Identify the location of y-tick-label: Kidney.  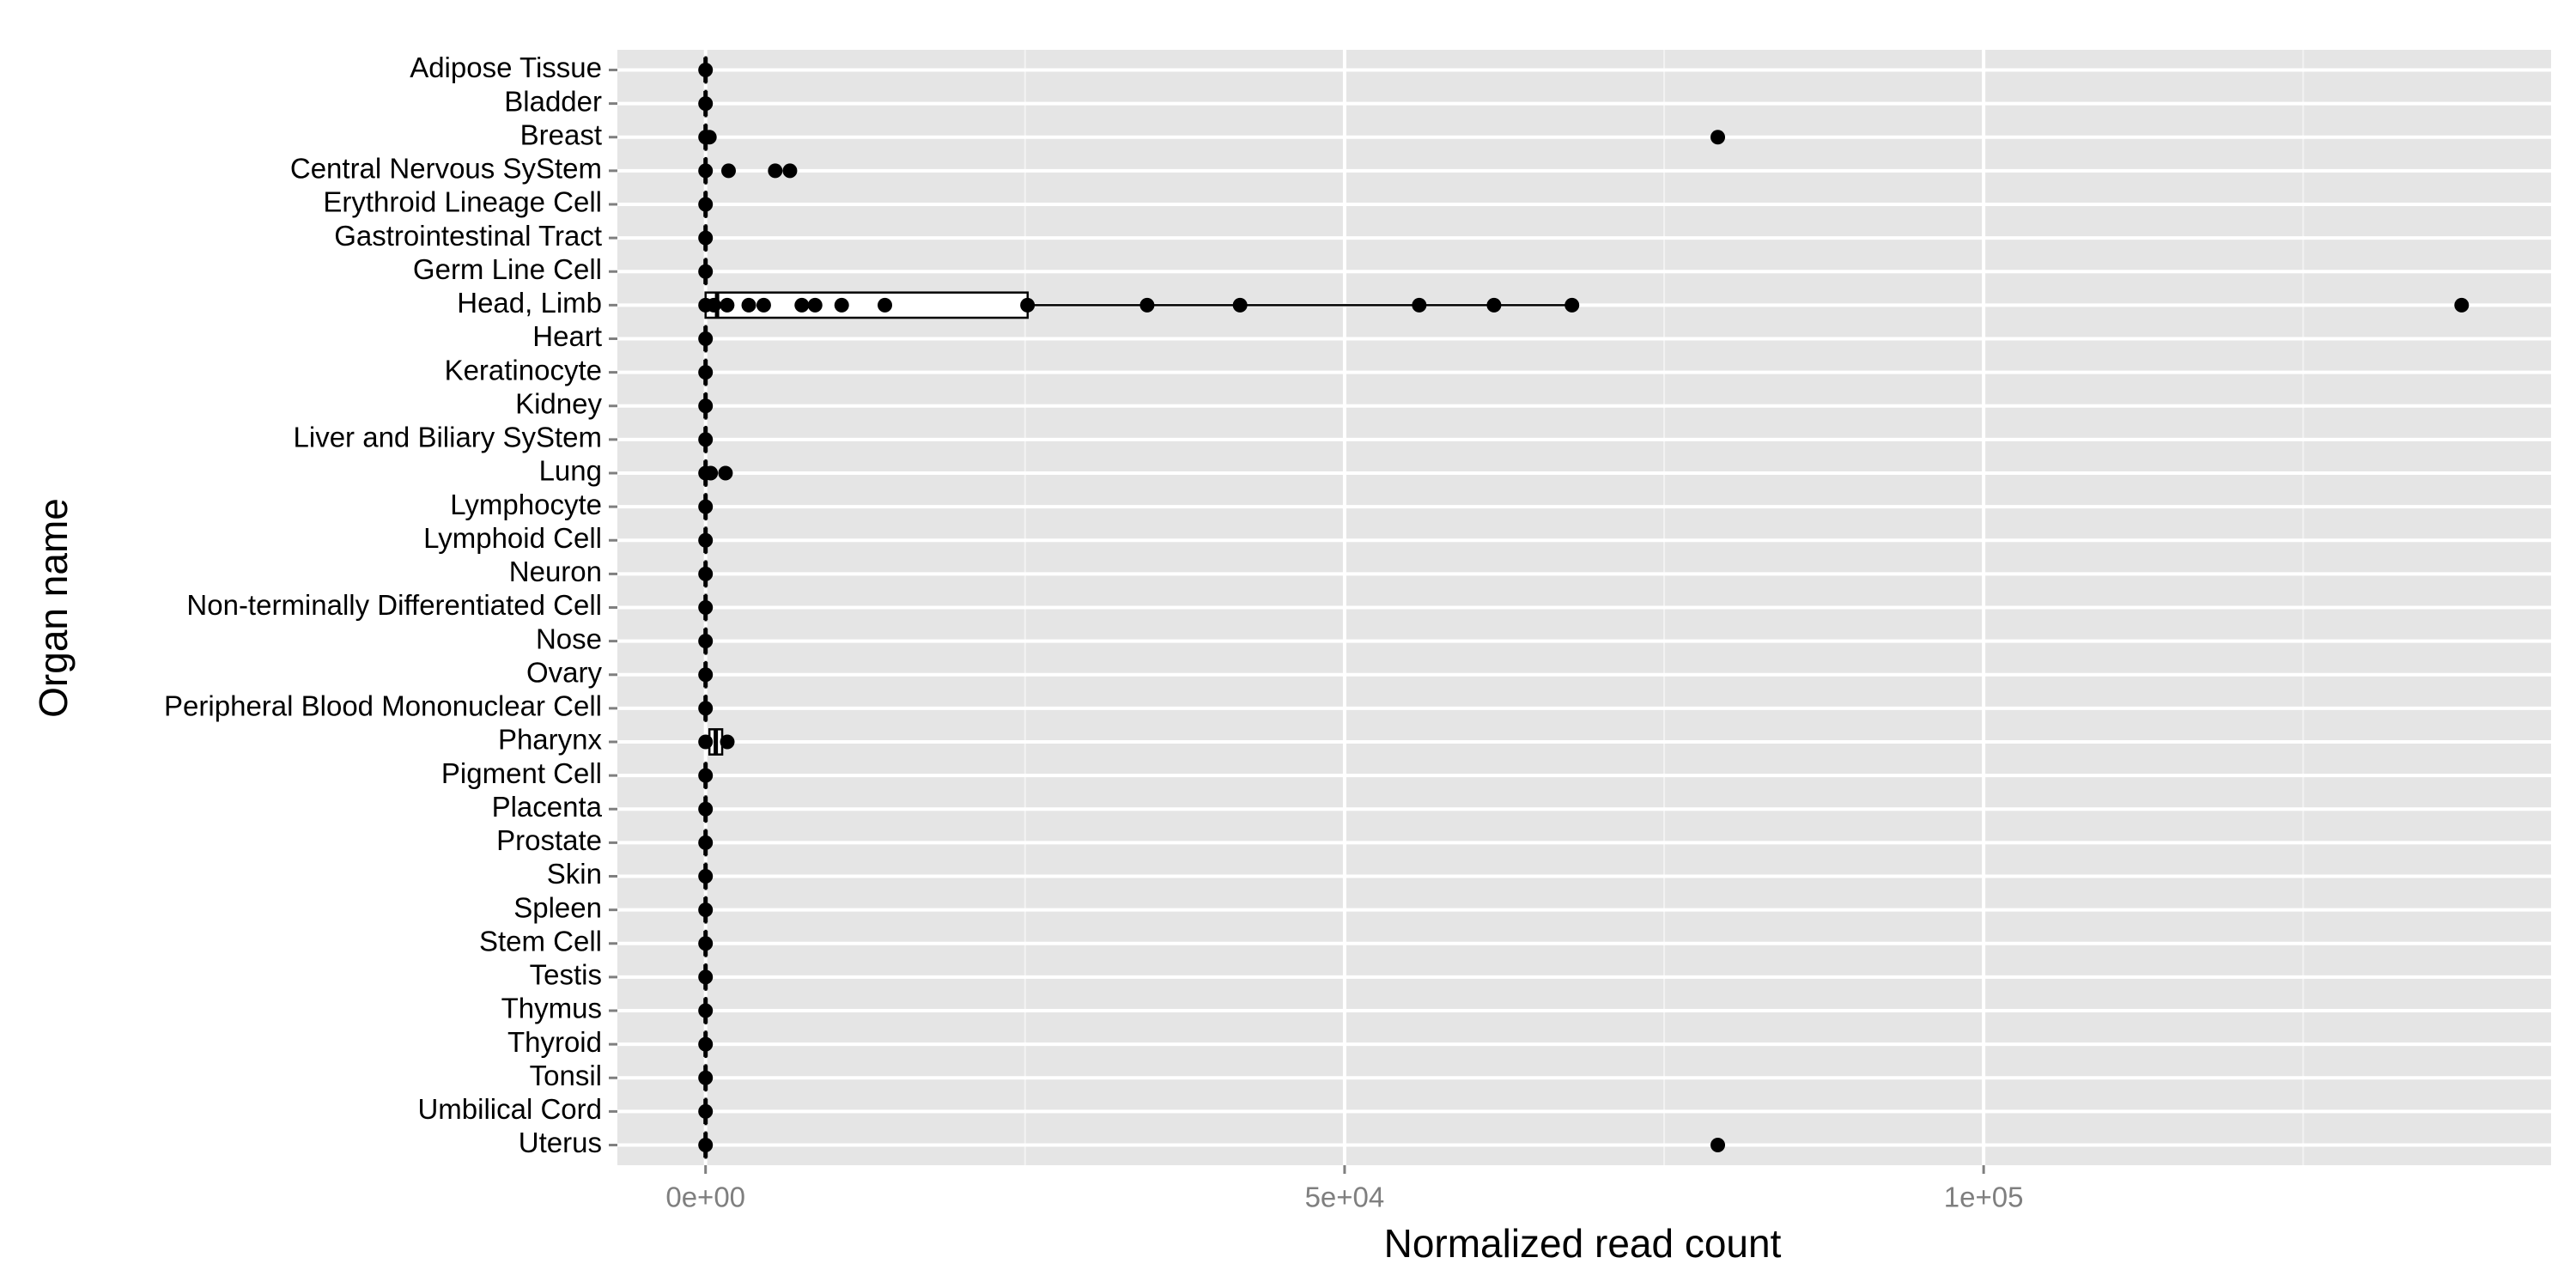
(558, 403).